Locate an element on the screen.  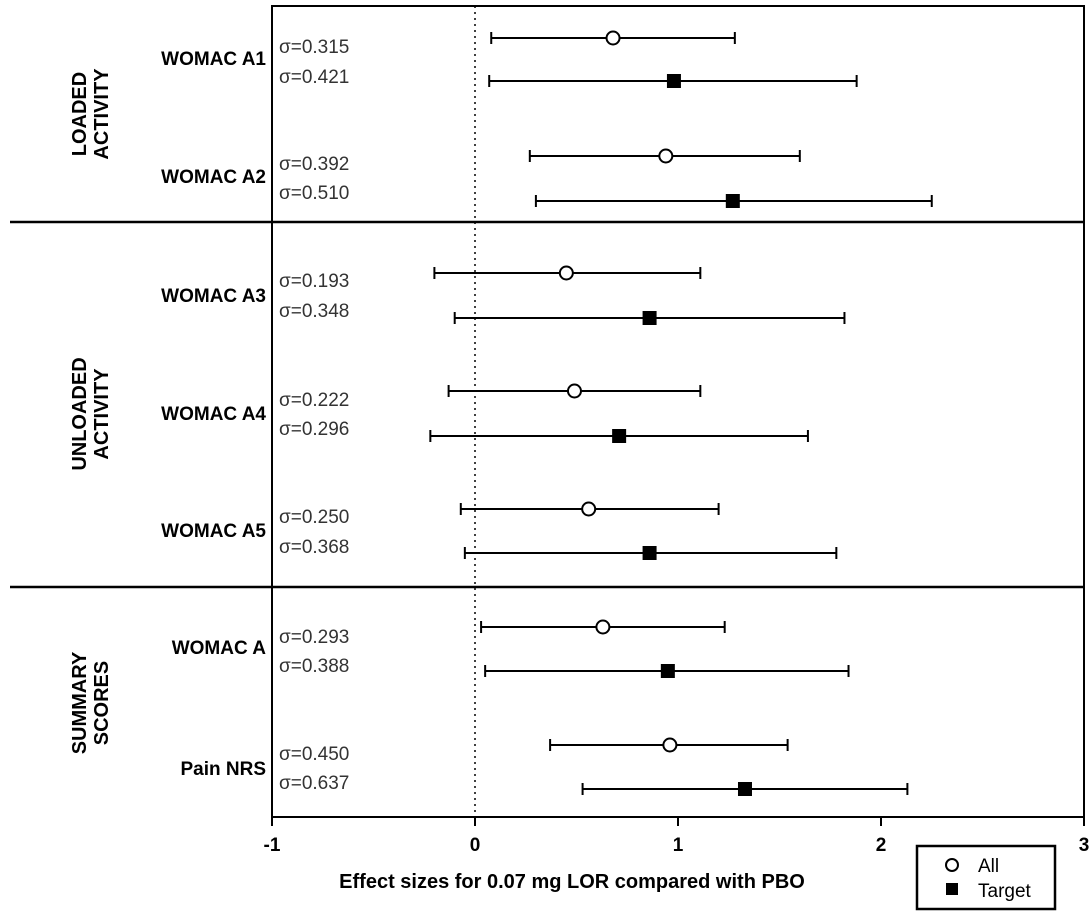
sigma-label: σ=0.348 is located at coordinates (314, 311).